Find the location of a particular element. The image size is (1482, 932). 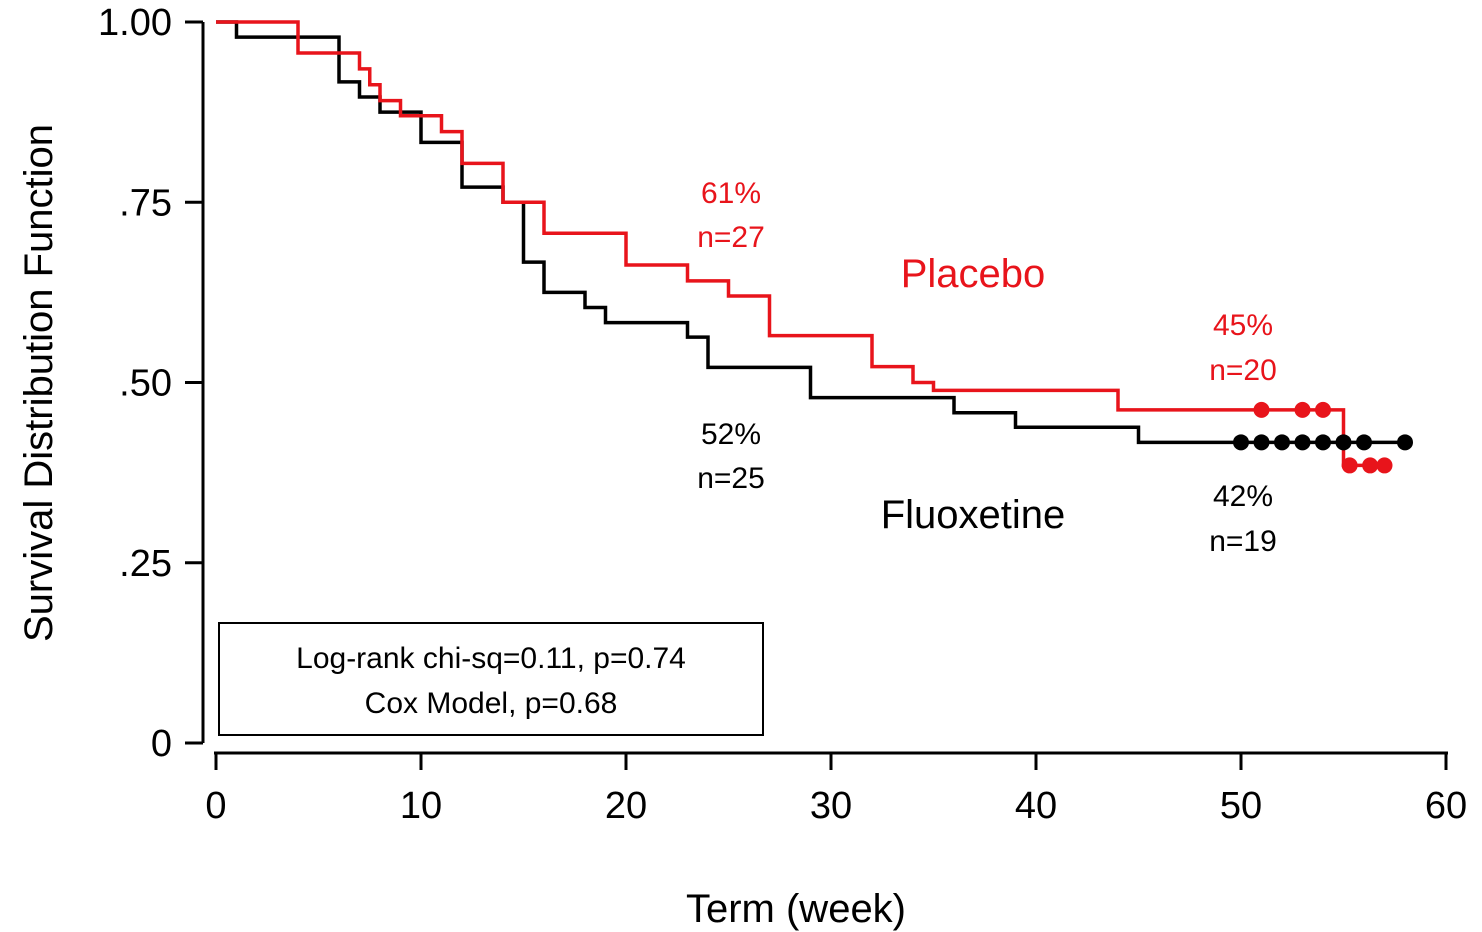

x-tick-label: 50 is located at coordinates (1241, 806).